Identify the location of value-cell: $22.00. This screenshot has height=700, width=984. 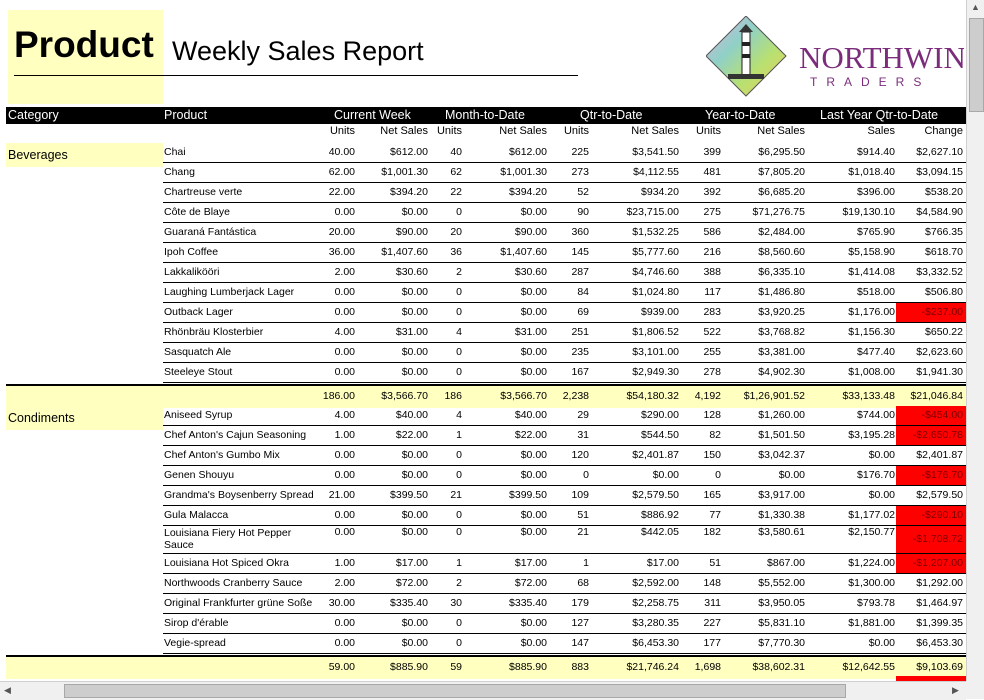
(530, 435).